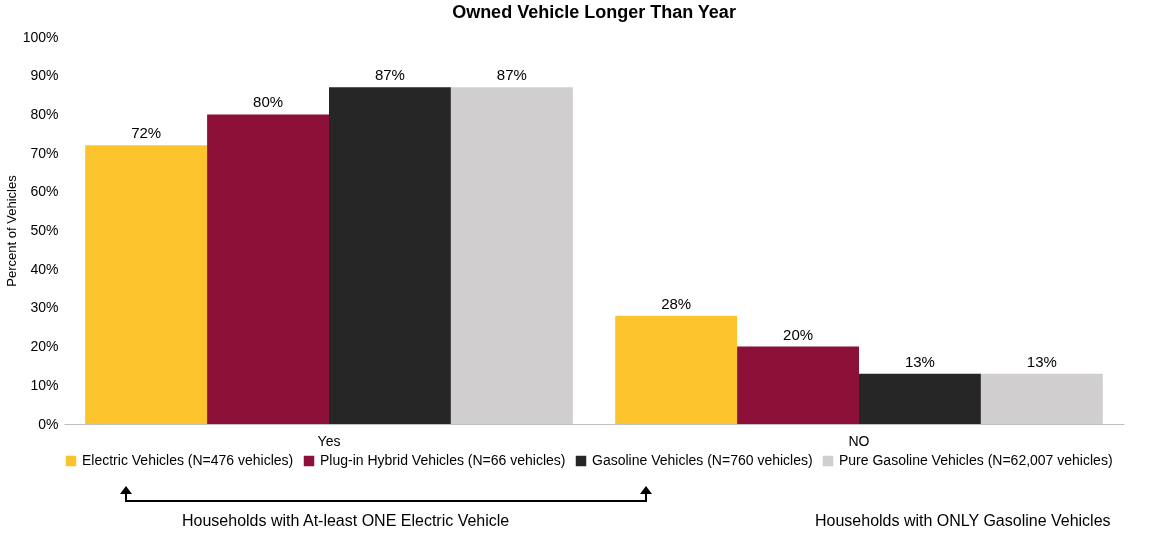 This screenshot has width=1156, height=547. What do you see at coordinates (188, 460) in the screenshot?
I see `legend-label: Electric Vehicles (N=476 vehicles)` at bounding box center [188, 460].